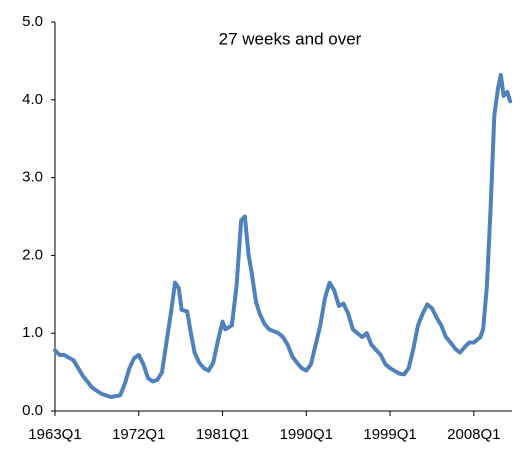  Describe the element at coordinates (389, 434) in the screenshot. I see `x-tick-label: 1999Q1` at that location.